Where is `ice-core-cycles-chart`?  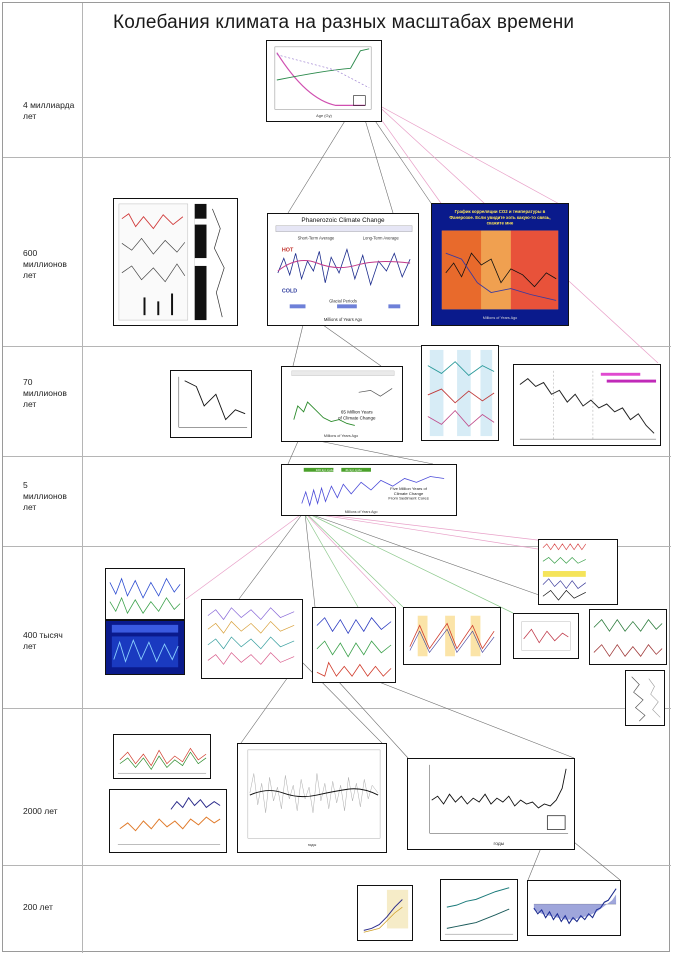
ice-core-cycles-chart is located at coordinates (145, 594).